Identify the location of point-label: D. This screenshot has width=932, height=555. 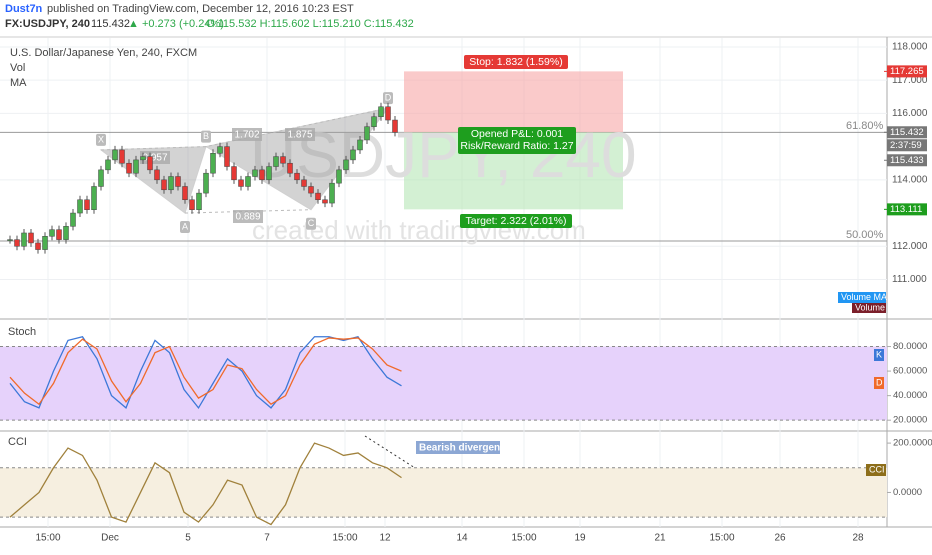
(388, 97).